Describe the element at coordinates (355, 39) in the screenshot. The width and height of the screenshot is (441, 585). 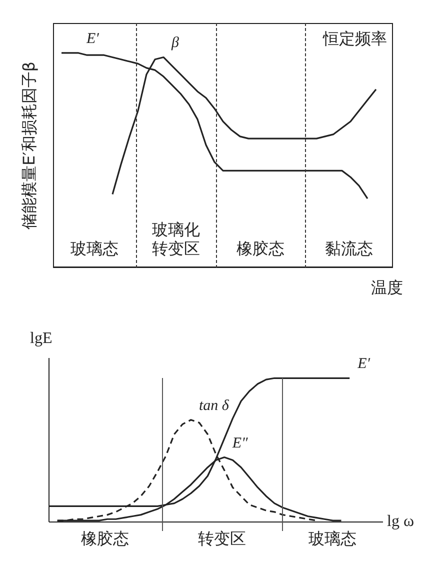
I see `text: 恒定频率` at that location.